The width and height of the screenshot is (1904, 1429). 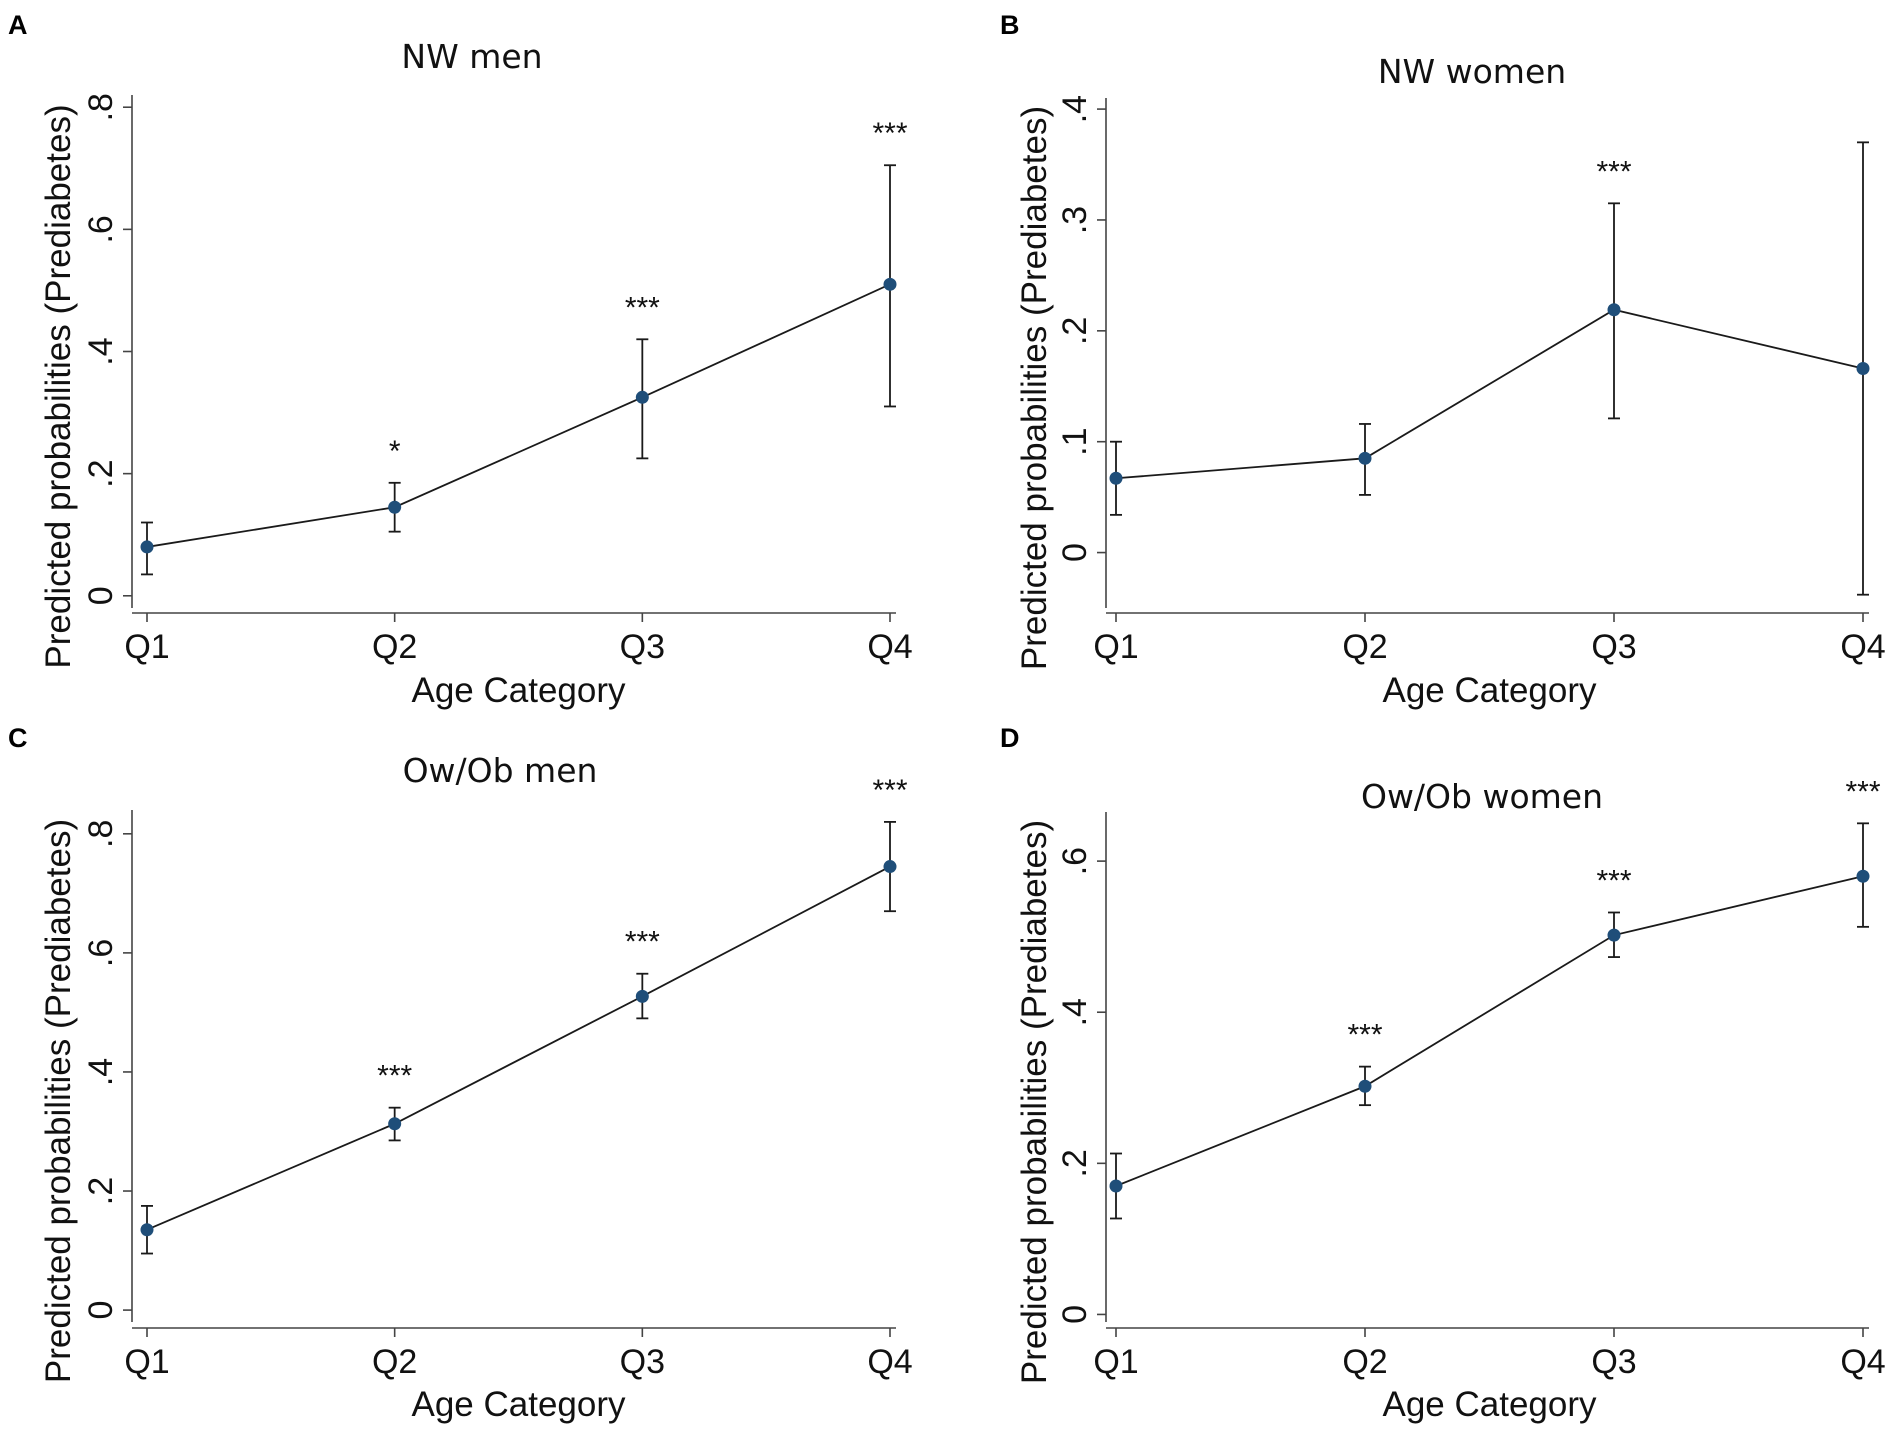 What do you see at coordinates (1010, 738) in the screenshot?
I see `panel-letter: D` at bounding box center [1010, 738].